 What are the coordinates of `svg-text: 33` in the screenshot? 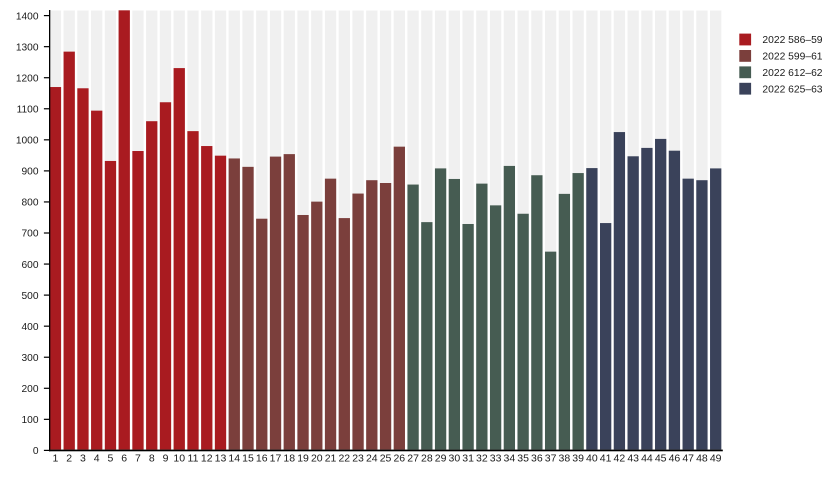 It's located at (496, 459).